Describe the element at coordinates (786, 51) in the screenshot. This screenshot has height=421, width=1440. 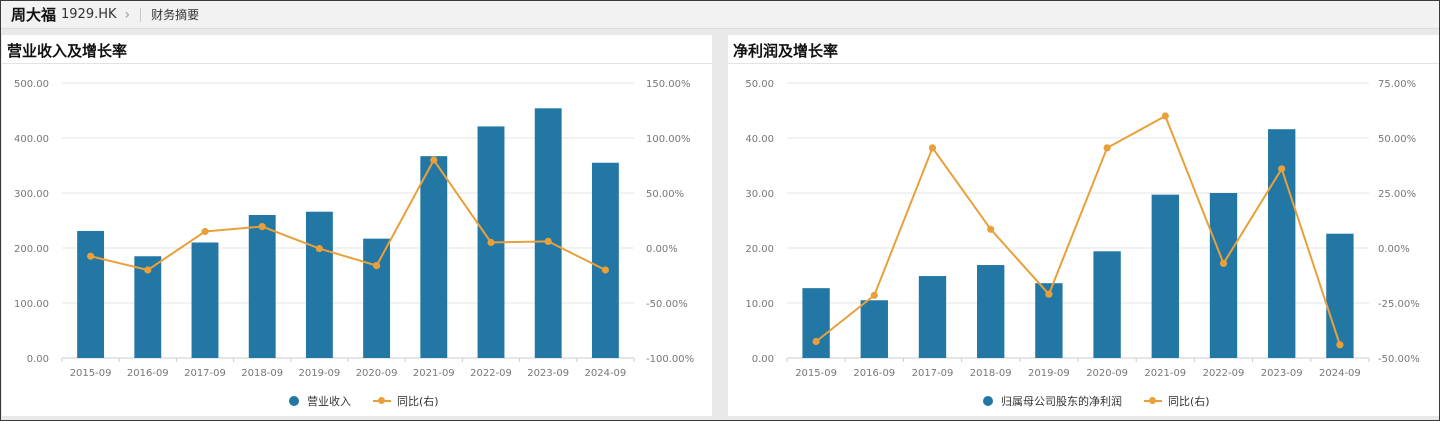
I see `chart-title: 净利润及增长率` at that location.